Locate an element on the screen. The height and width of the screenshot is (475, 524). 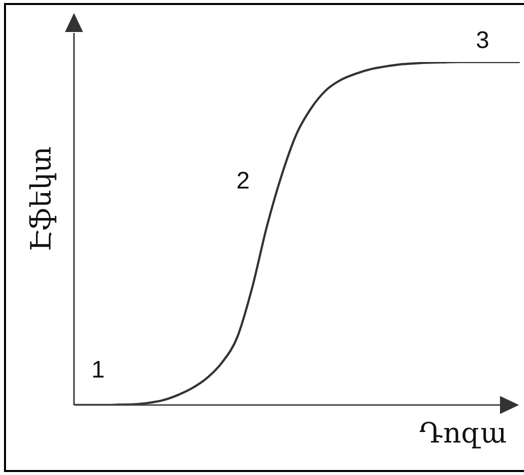
annotation: 2 is located at coordinates (243, 181).